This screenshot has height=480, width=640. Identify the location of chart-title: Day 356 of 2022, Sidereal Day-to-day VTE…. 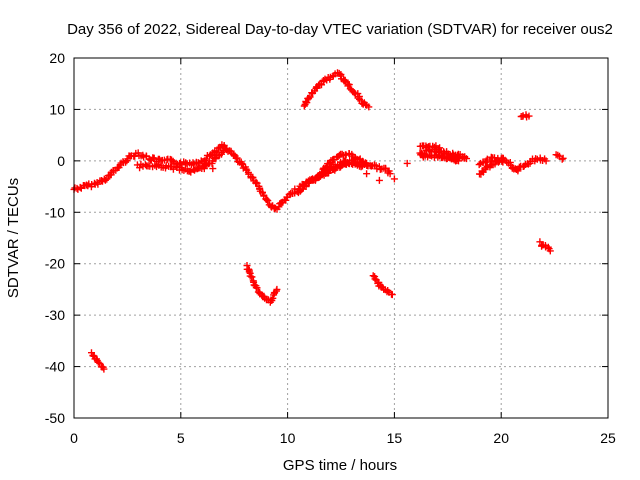
(340, 29).